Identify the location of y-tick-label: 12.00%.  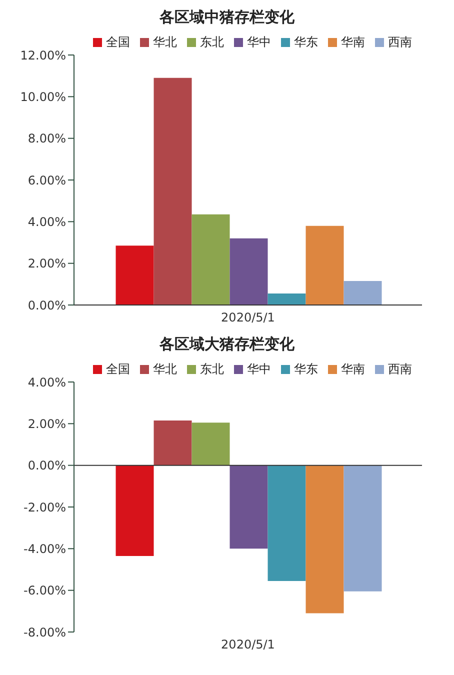
(43, 55).